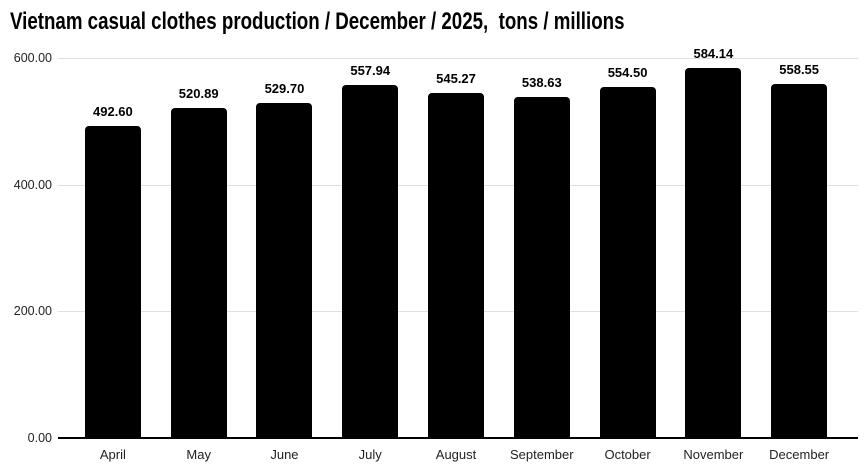 Image resolution: width=865 pixels, height=467 pixels. What do you see at coordinates (542, 454) in the screenshot?
I see `x-tick-label-september: September` at bounding box center [542, 454].